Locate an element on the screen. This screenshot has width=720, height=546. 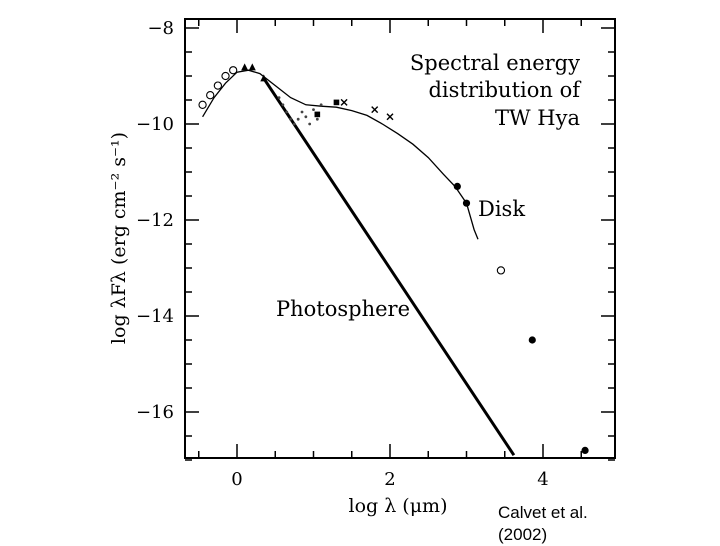
disk-model-line is located at coordinates (340, 154).